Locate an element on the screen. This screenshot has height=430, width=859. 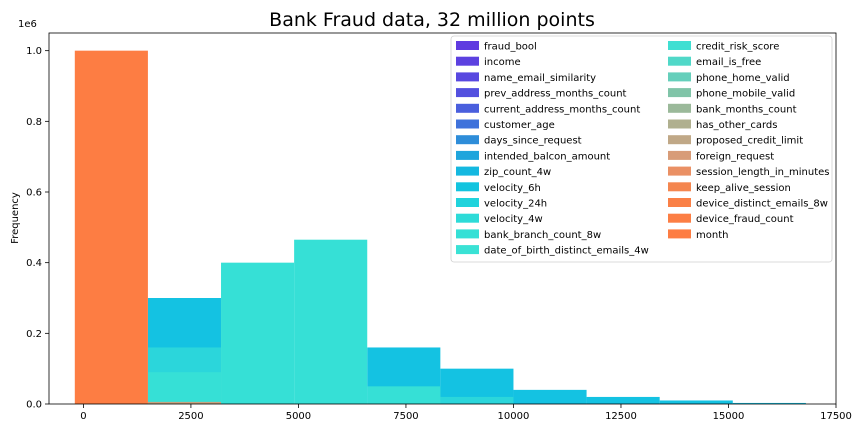
legend-label: bank_branch_count_8w is located at coordinates (542, 235).